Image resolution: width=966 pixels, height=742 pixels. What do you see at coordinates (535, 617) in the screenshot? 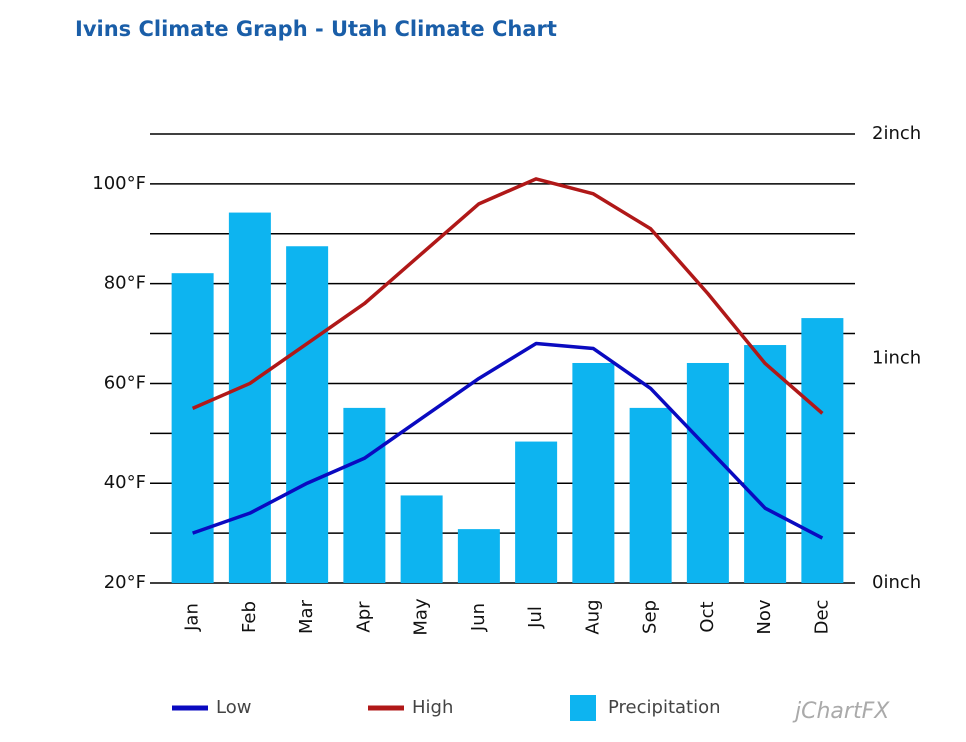
I see `x-tick-label: Jul` at bounding box center [535, 617].